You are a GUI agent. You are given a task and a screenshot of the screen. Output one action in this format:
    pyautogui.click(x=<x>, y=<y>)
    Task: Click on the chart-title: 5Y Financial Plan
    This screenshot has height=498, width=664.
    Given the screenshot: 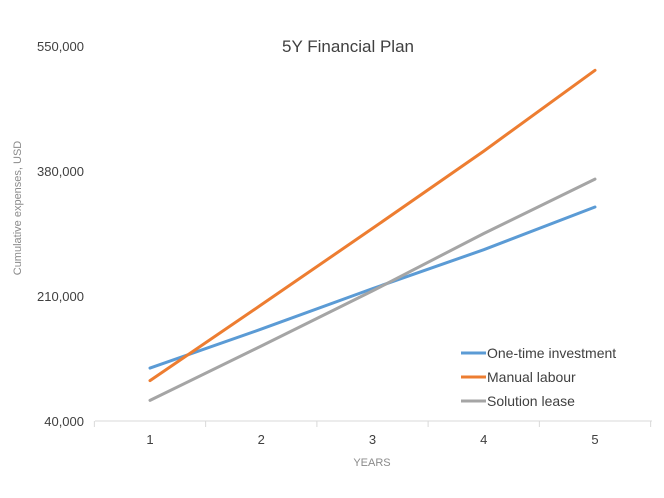 What is the action you would take?
    pyautogui.click(x=348, y=46)
    